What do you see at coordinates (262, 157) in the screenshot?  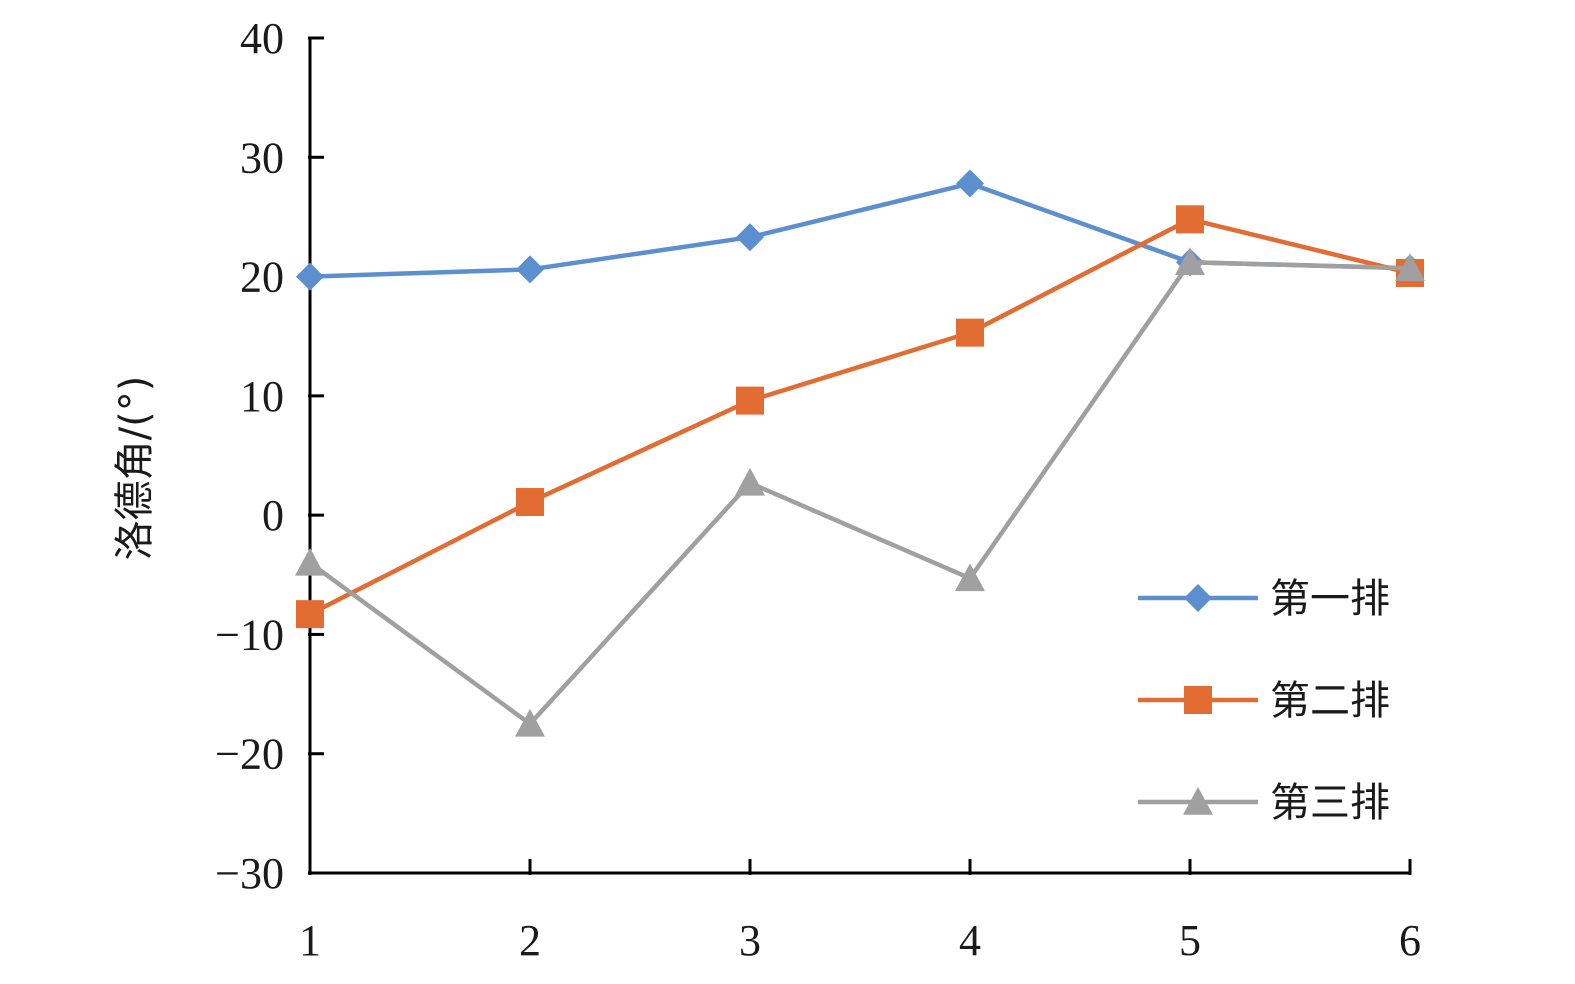 I see `y-tick-label: 30` at bounding box center [262, 157].